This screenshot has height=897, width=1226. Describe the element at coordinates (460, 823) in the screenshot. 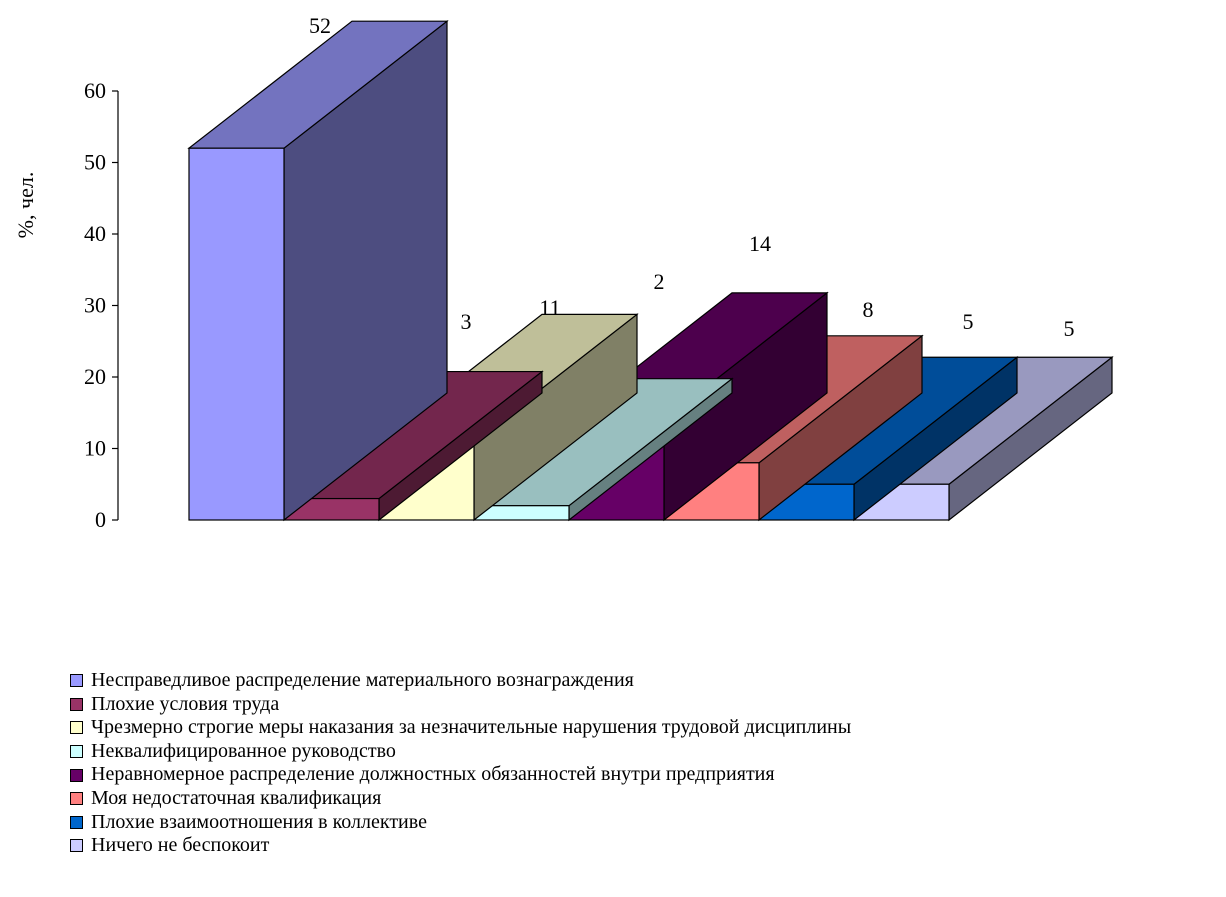

I see `legend-item-7: Плохие взаимоотношения в коллективе` at that location.